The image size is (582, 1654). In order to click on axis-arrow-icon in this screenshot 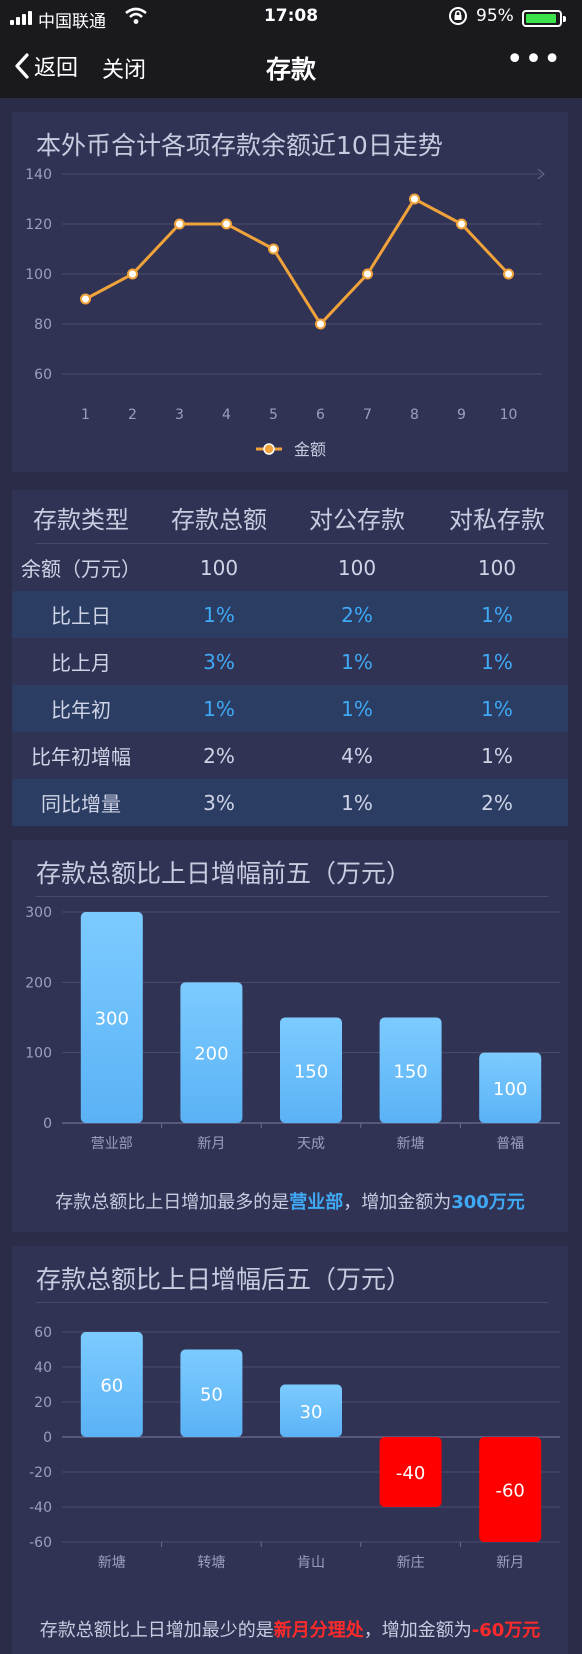, I will do `click(541, 174)`.